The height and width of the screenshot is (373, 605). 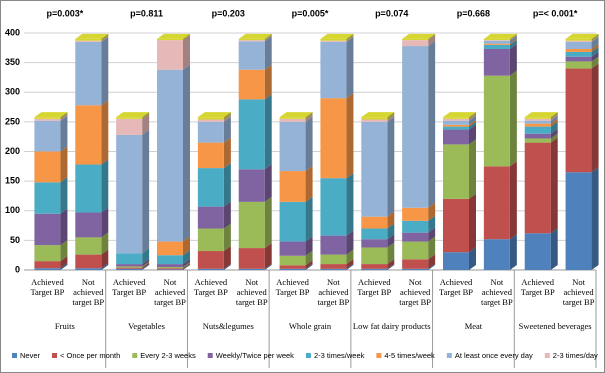 I want to click on legend-label: < Once per month, so click(x=90, y=355).